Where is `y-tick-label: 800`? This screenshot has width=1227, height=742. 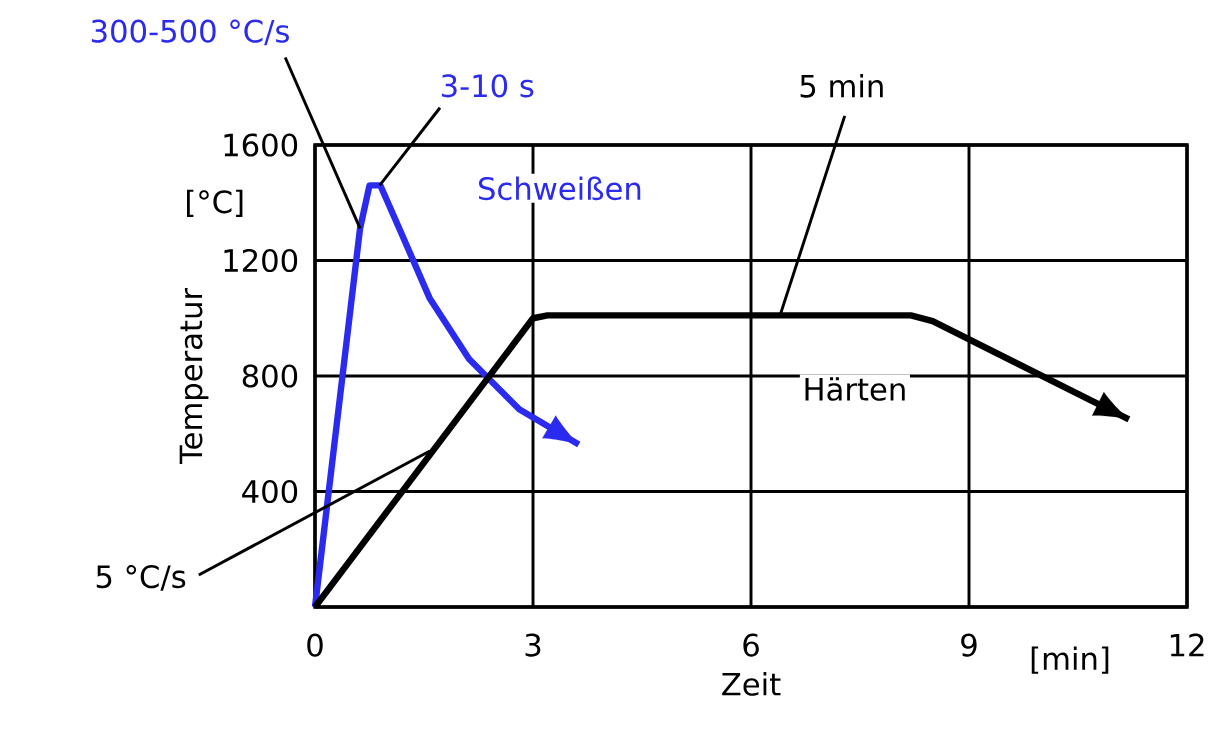
y-tick-label: 800 is located at coordinates (270, 376).